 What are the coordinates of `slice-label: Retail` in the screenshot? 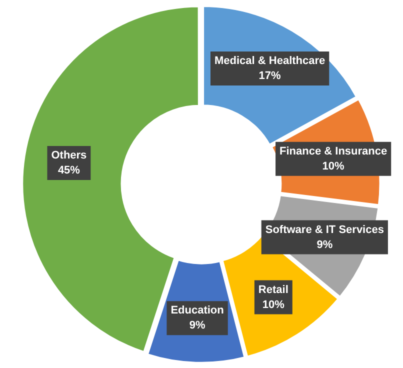 It's located at (273, 290).